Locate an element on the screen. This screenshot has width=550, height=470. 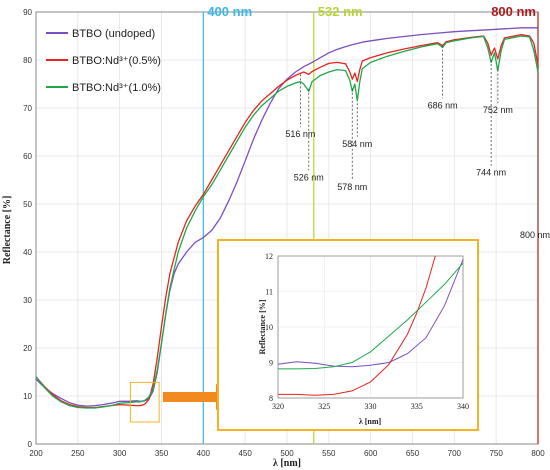
annotation-label-744: 744 nm is located at coordinates (491, 173).